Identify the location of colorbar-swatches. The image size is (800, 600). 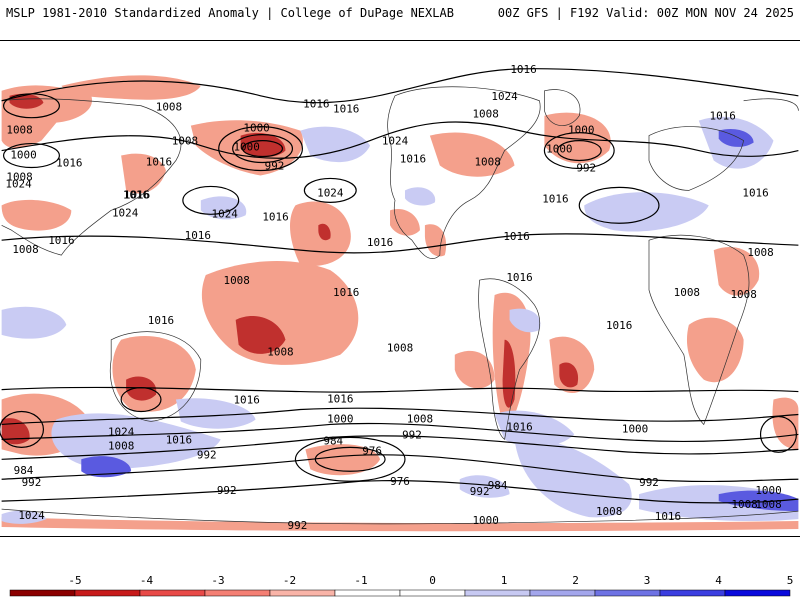
(400, 593).